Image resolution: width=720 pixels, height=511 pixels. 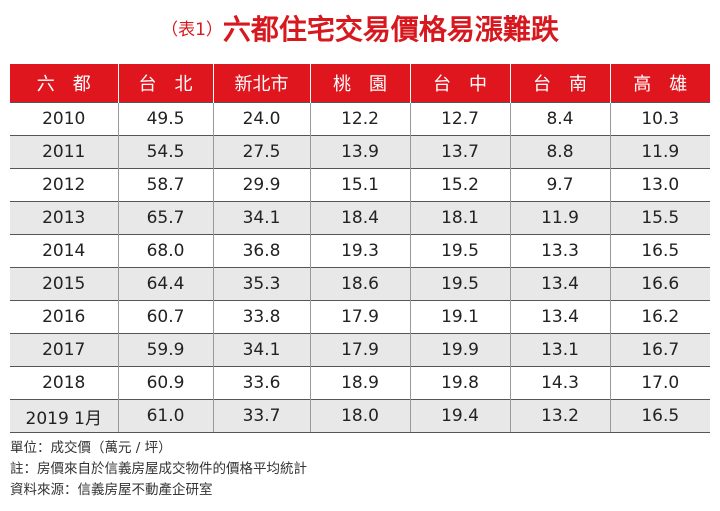 What do you see at coordinates (459, 218) in the screenshot?
I see `price-cell: 18.1` at bounding box center [459, 218].